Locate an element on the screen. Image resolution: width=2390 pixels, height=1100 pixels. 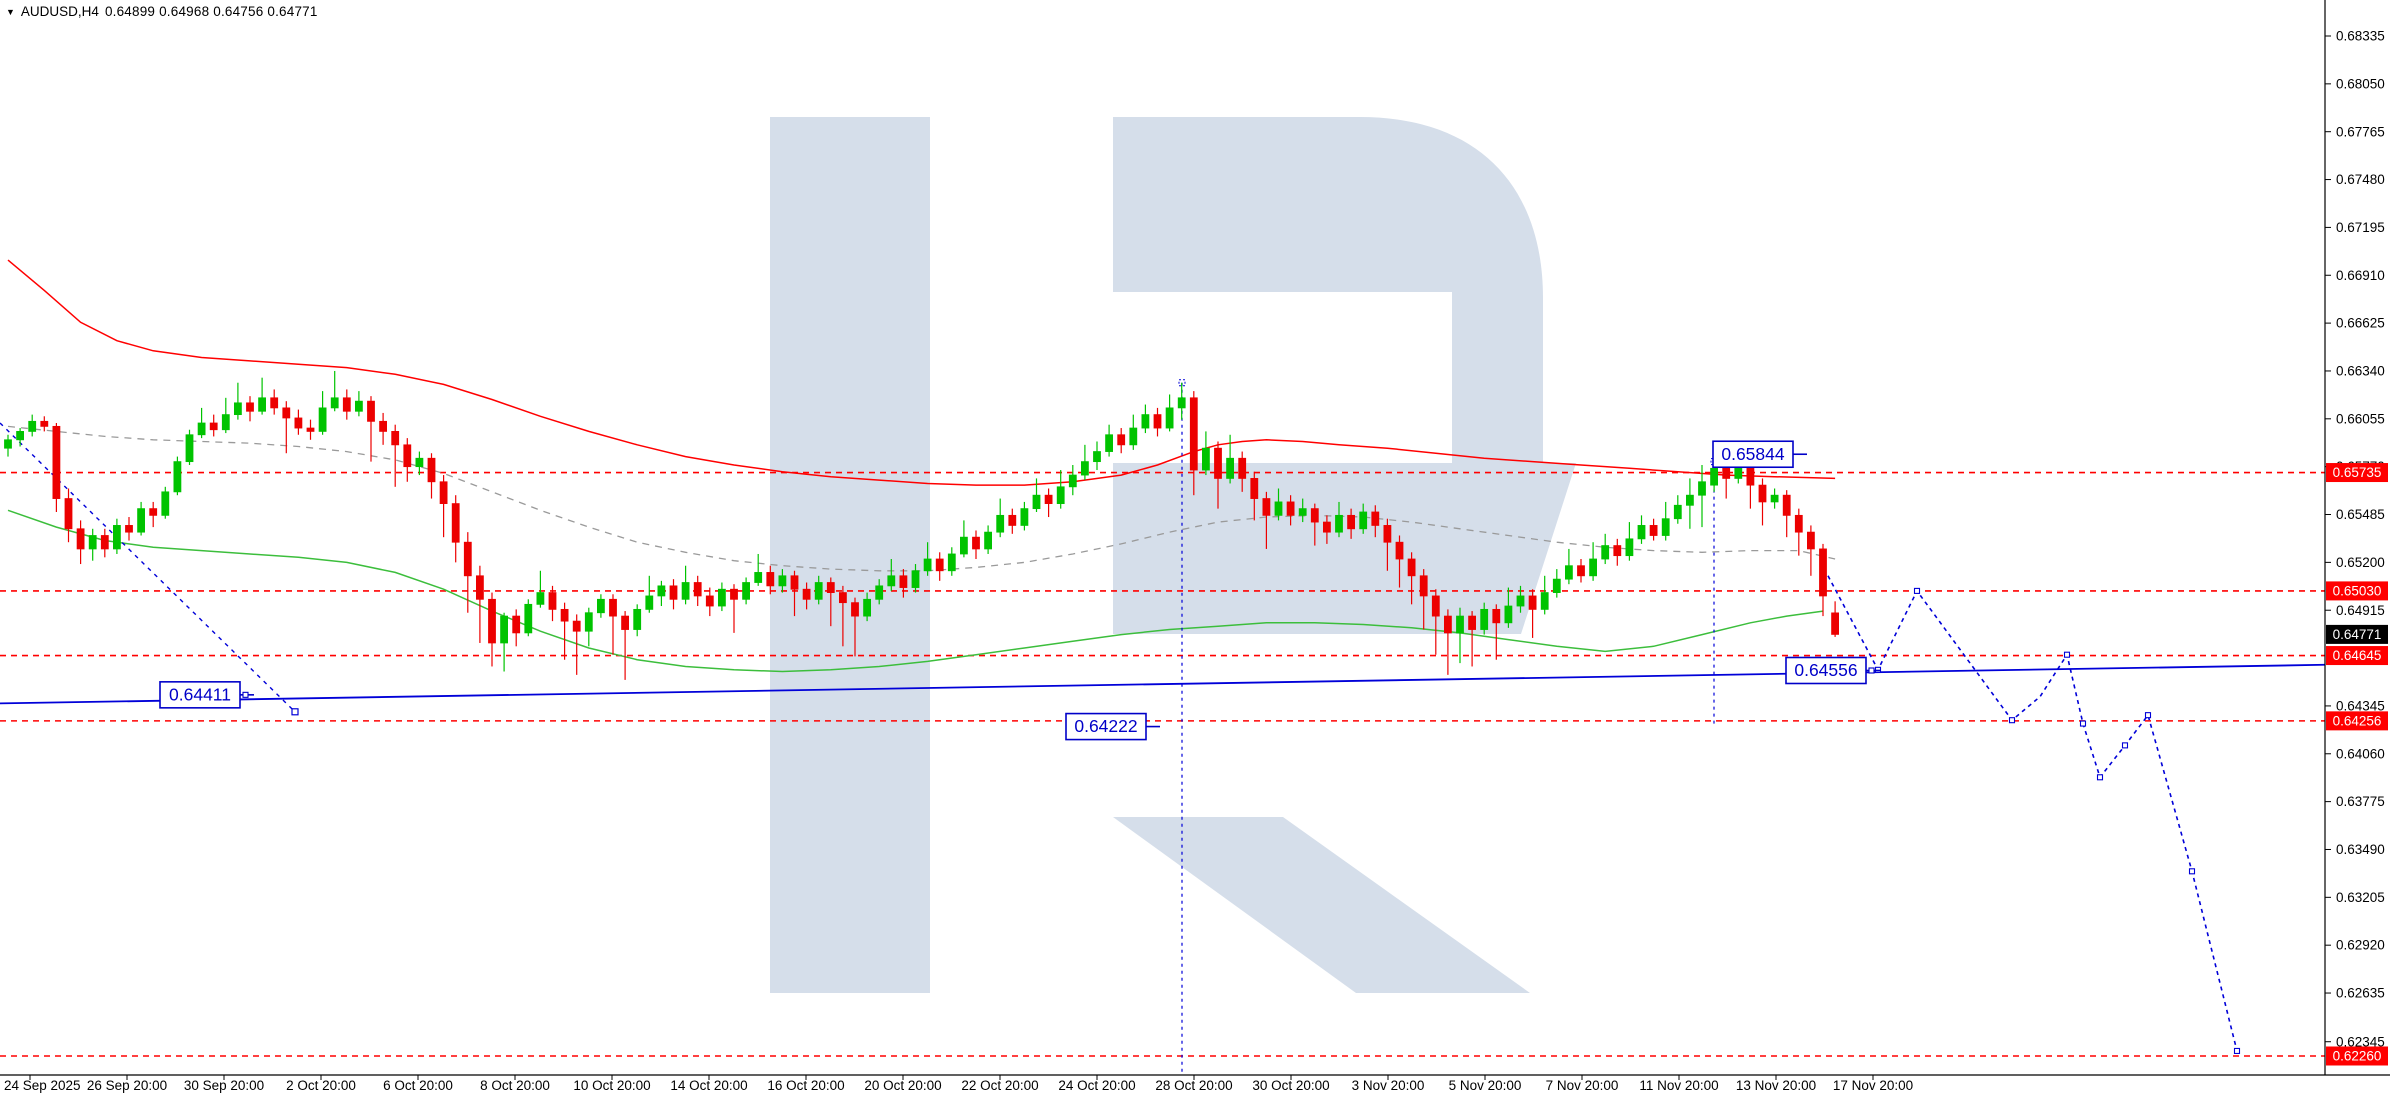
projection-zigzag is located at coordinates (2034, 815).